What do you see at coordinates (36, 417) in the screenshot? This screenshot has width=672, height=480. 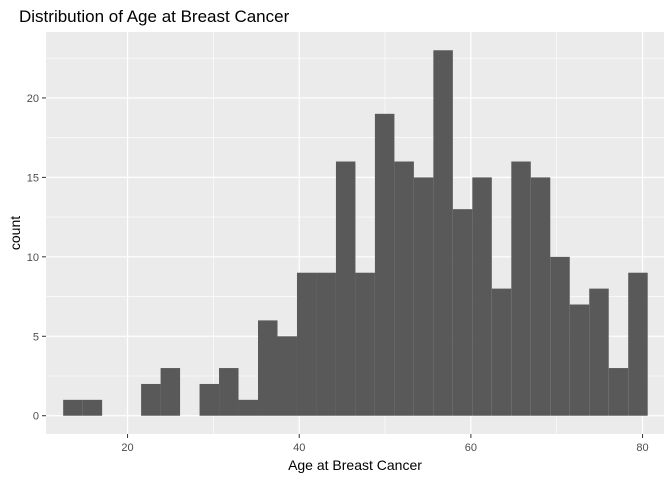 I see `y-tick-label: 0` at bounding box center [36, 417].